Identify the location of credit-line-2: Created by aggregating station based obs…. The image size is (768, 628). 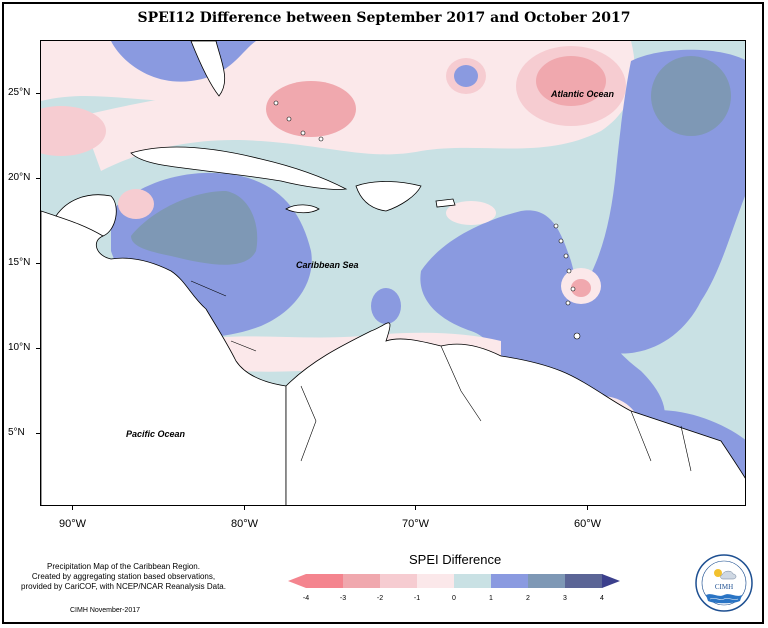
(123, 576).